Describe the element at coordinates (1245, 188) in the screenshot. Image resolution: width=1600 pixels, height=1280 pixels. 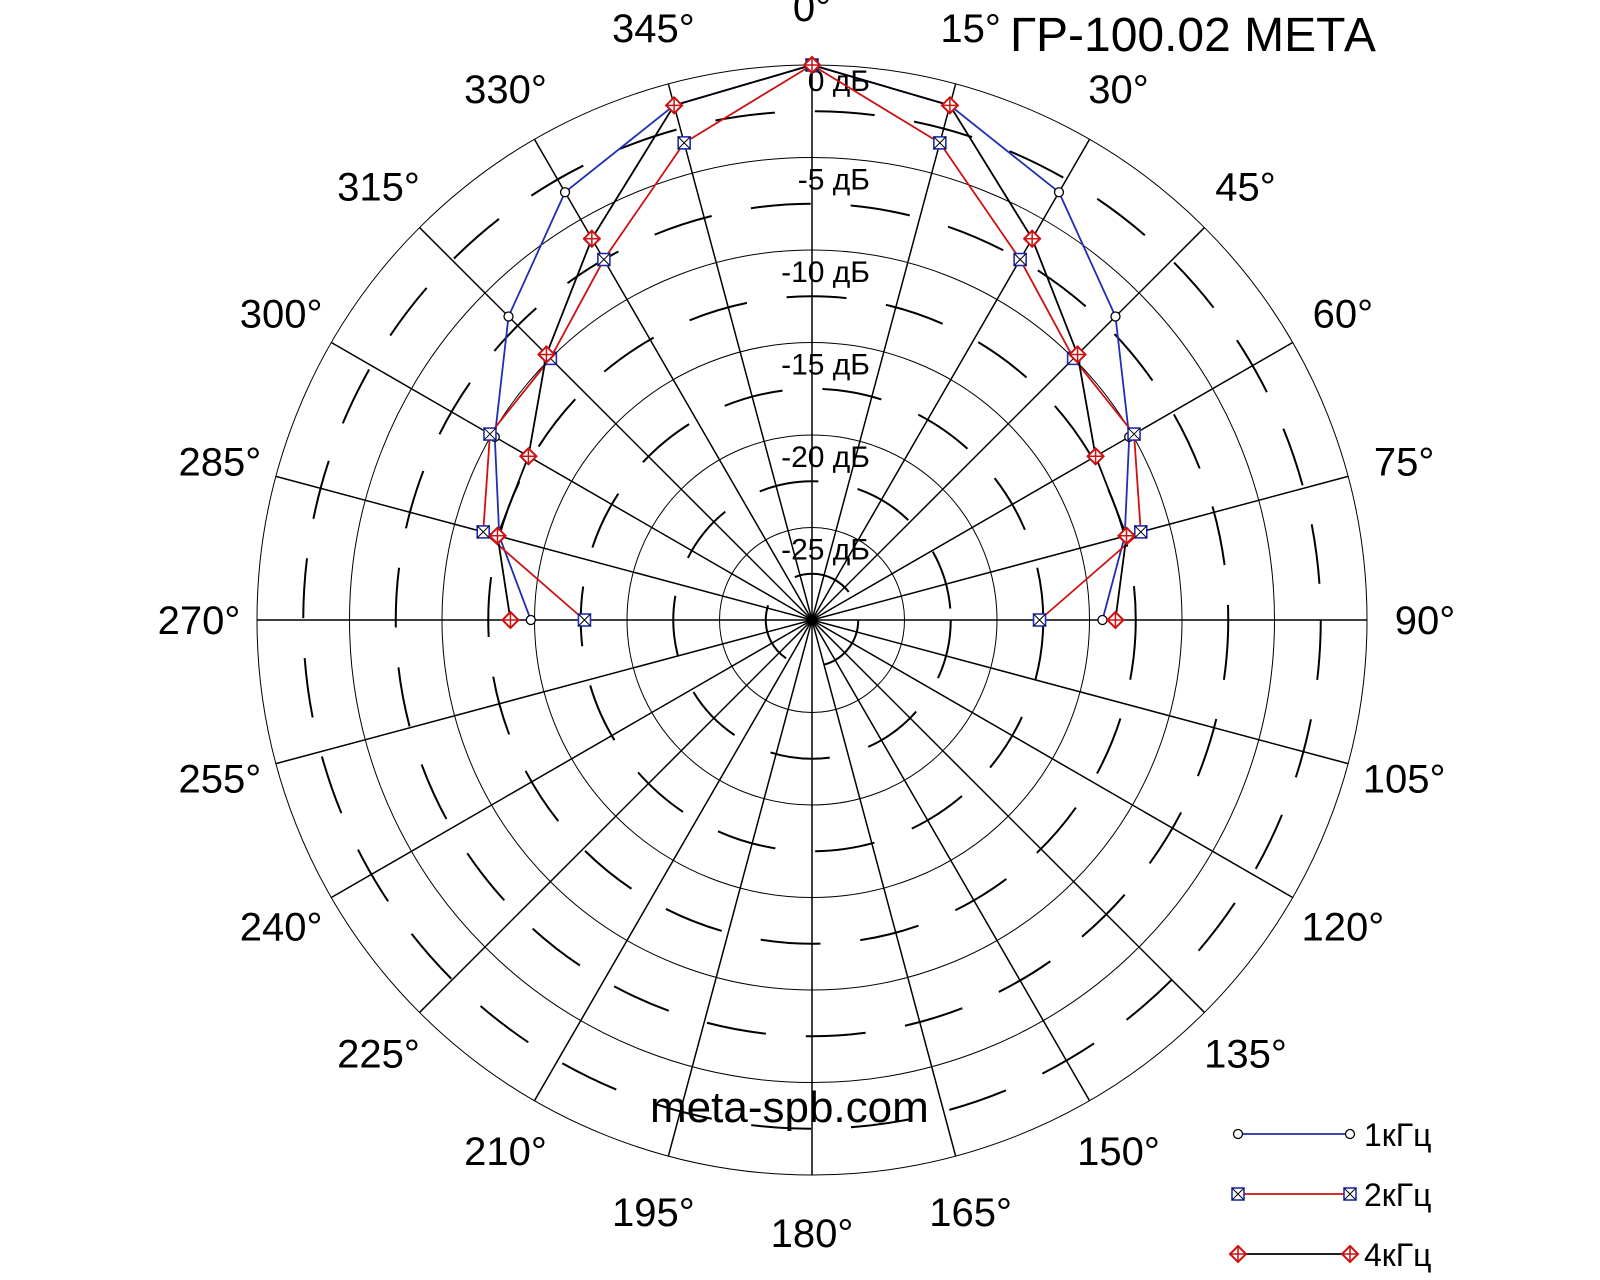
I see `angle-label: 45°` at that location.